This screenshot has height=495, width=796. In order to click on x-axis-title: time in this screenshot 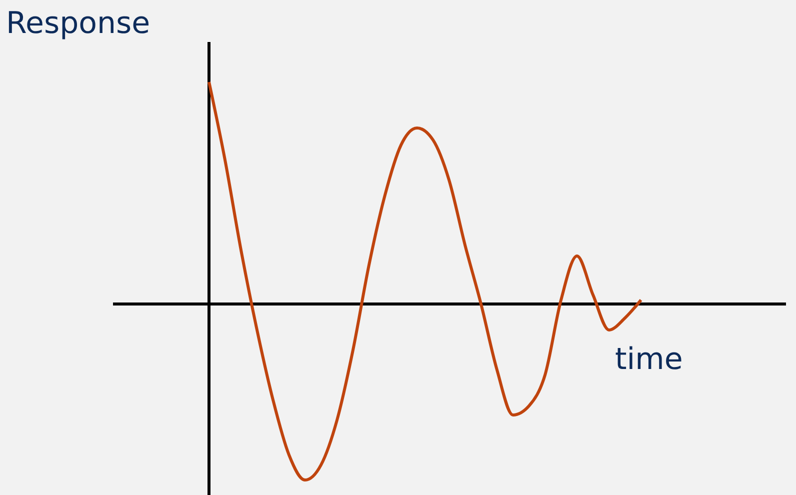, I will do `click(649, 359)`.